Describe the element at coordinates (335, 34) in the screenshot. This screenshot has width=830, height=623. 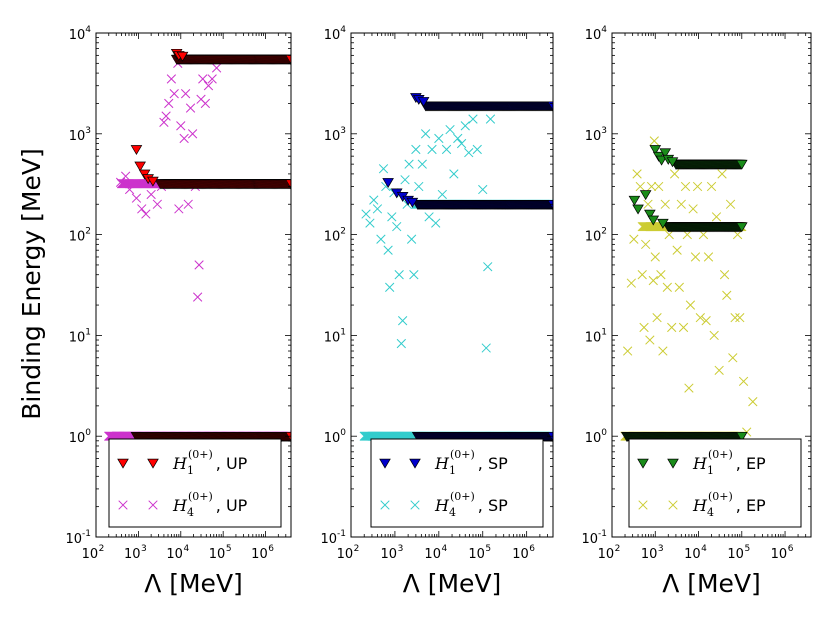
I see `y-tick-label: 10⁴` at that location.